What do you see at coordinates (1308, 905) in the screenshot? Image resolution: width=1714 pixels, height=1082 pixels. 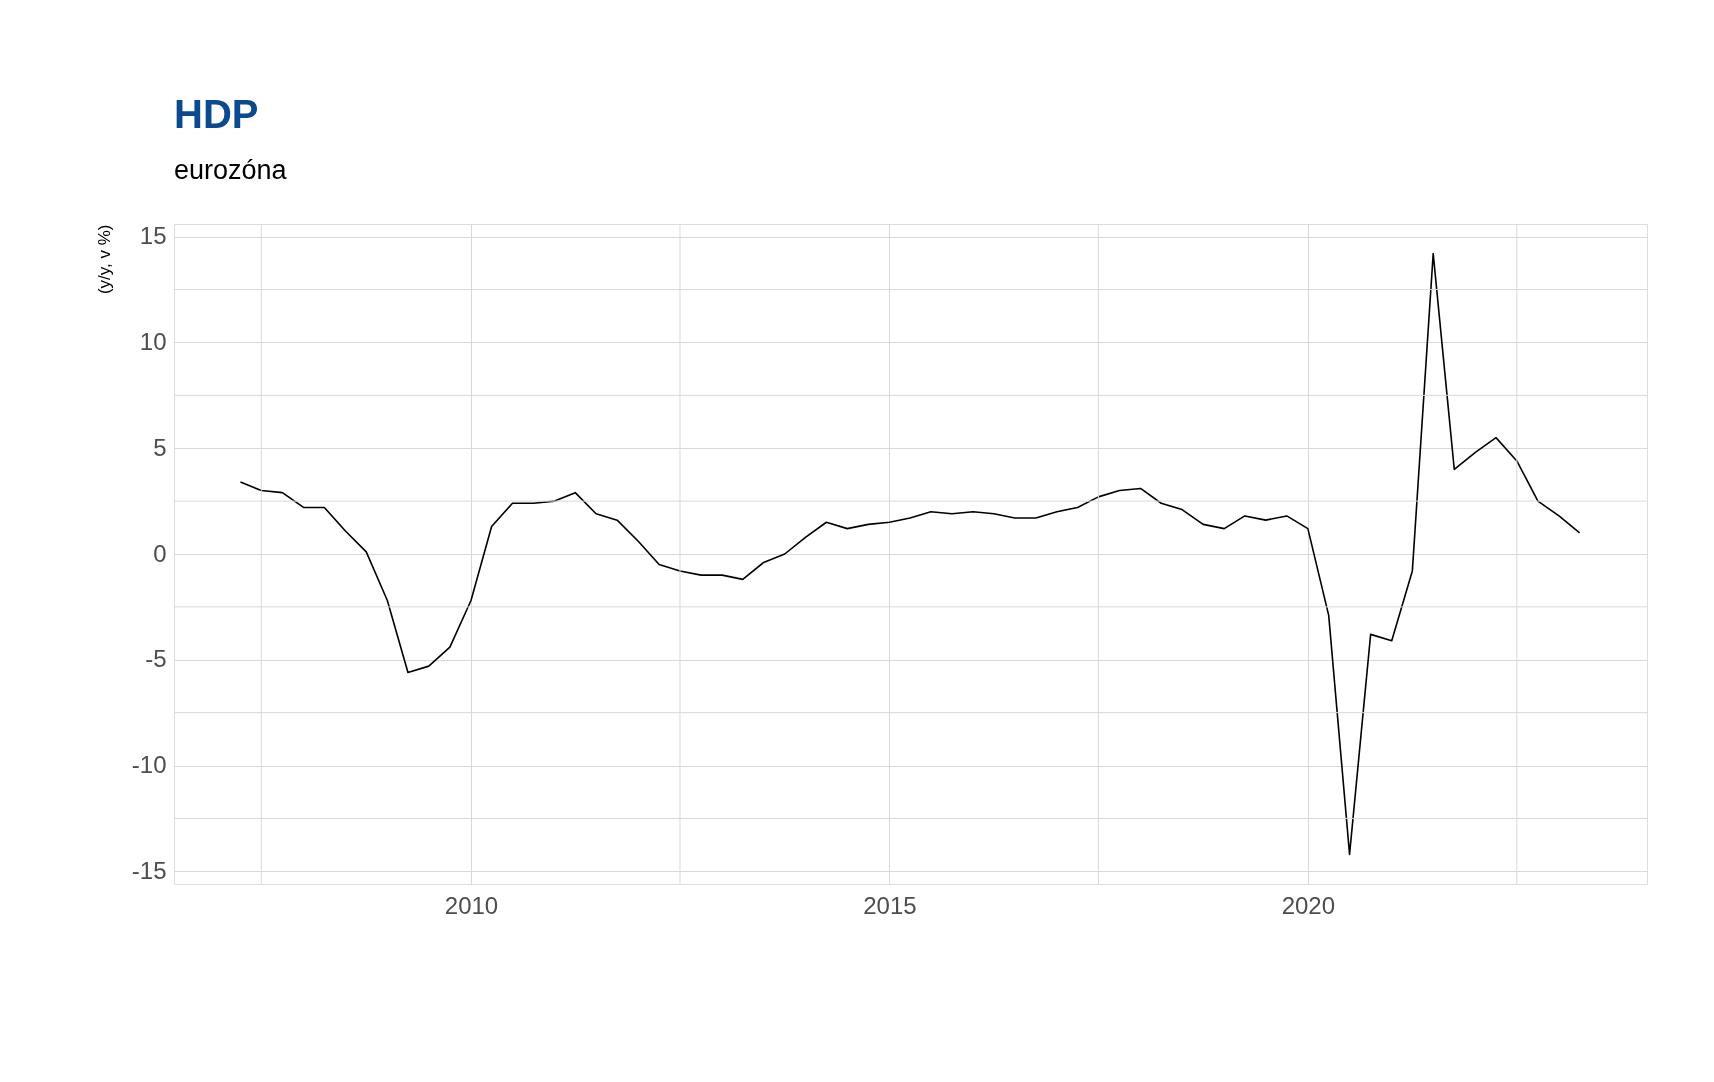 I see `x-tick-label: 2020` at bounding box center [1308, 905].